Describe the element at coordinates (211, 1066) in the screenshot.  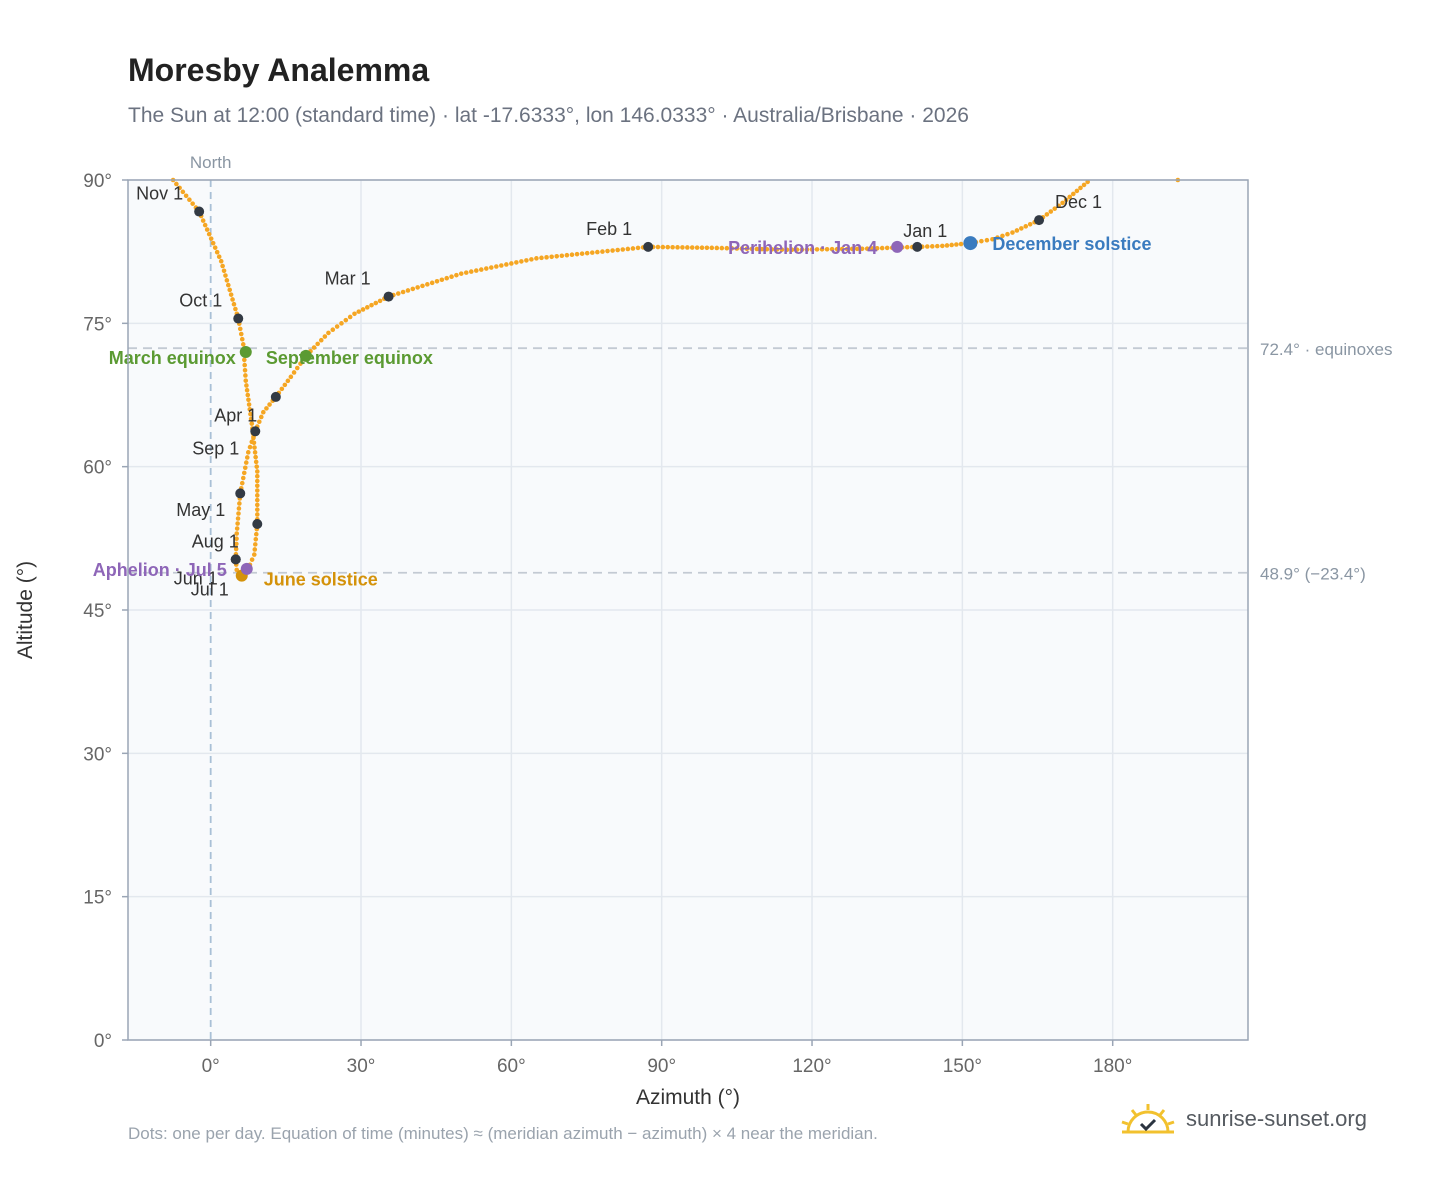
I see `x-tick-label: 0°` at that location.